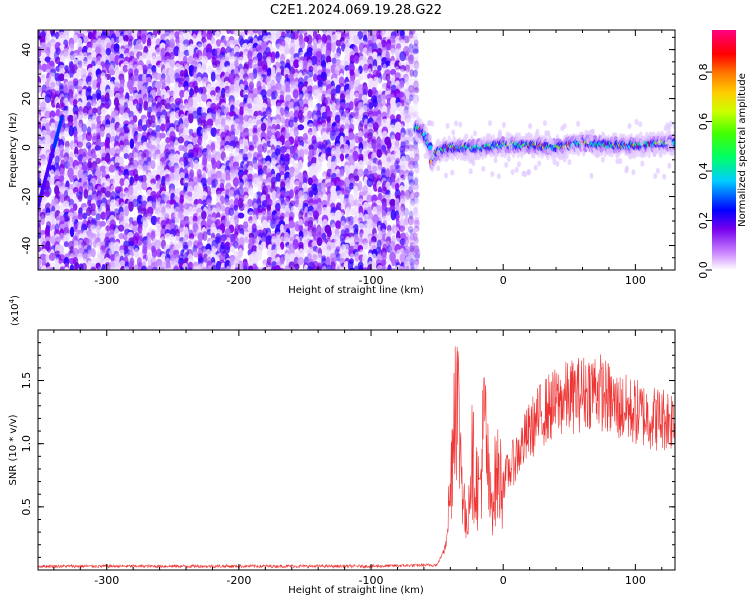  What do you see at coordinates (34, 221) in the screenshot?
I see `spectrogram-streak-cell` at bounding box center [34, 221].